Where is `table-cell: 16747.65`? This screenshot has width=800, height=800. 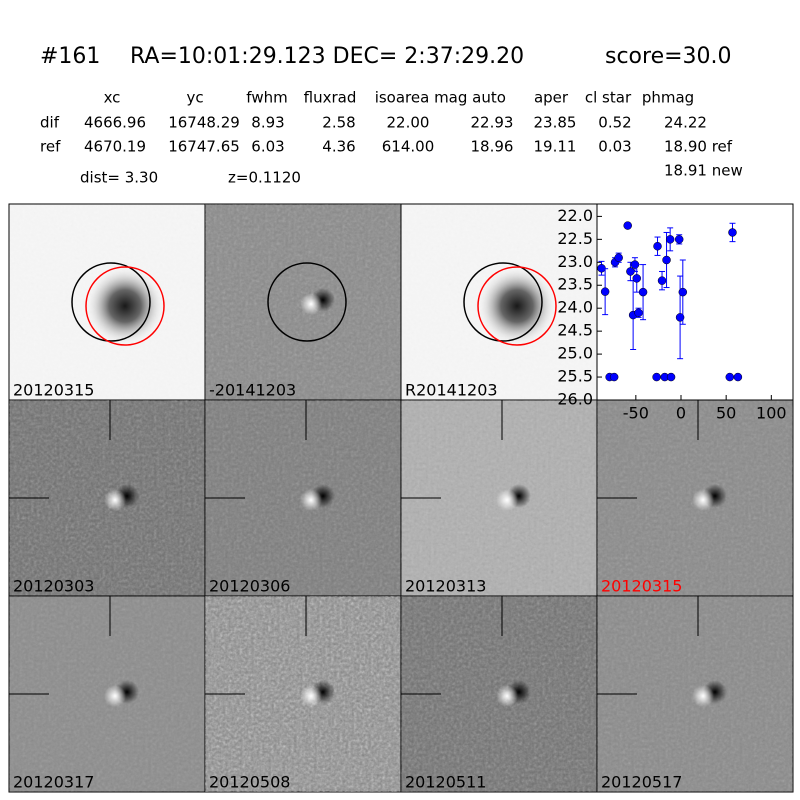 table-cell: 16747.65 is located at coordinates (204, 147).